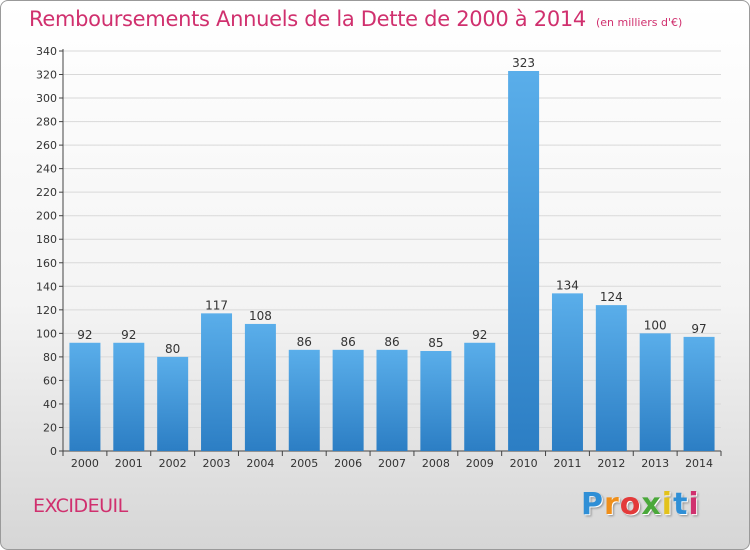 The height and width of the screenshot is (550, 750). What do you see at coordinates (85, 396) in the screenshot?
I see `bar-2000` at bounding box center [85, 396].